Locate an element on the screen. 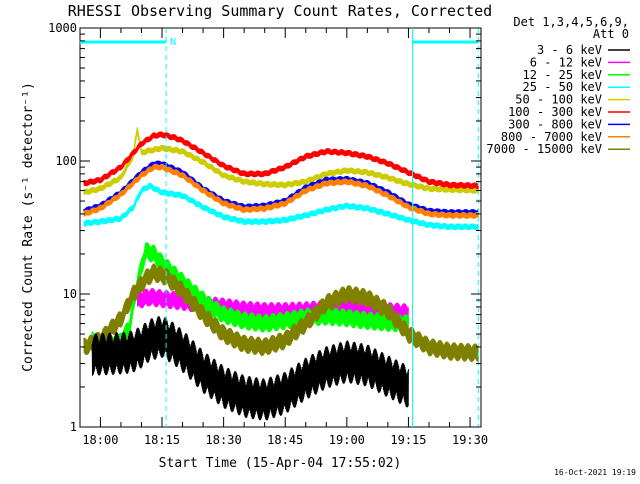 Image resolution: width=640 pixels, height=484 pixels. legend-label: 3 - 6 keV is located at coordinates (569, 50).